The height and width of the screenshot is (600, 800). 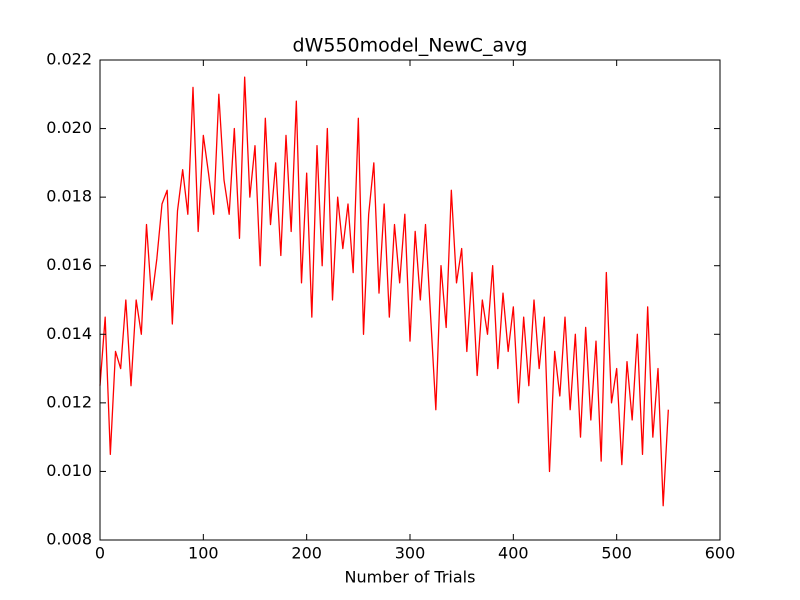 I want to click on x-tick-label: 300, so click(x=410, y=553).